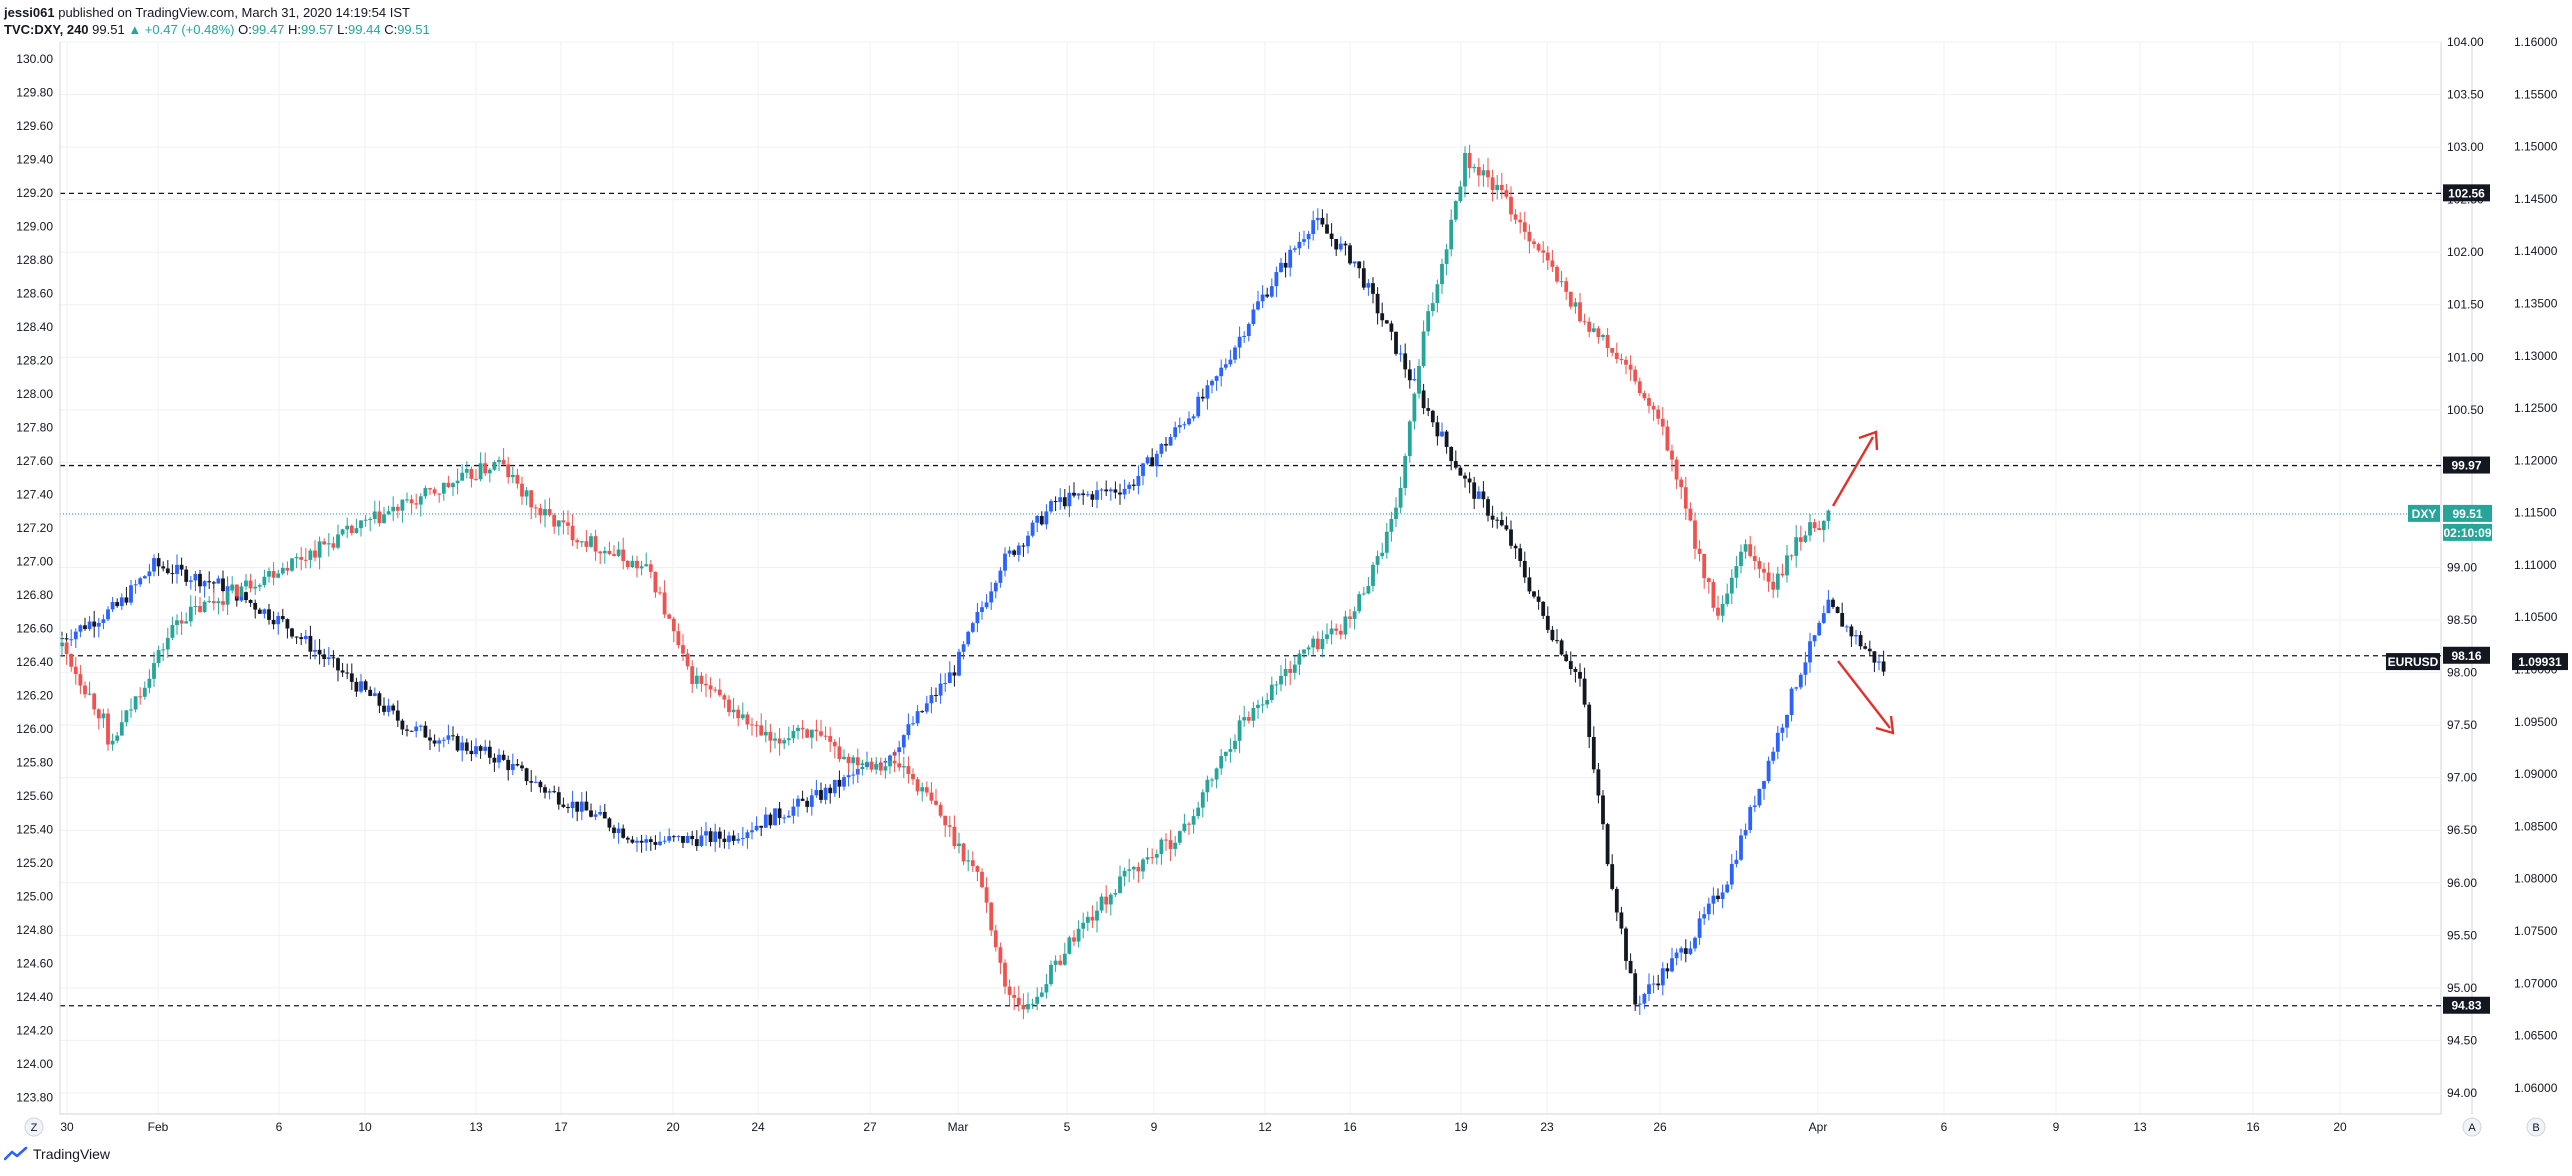 This screenshot has width=2572, height=1176. What do you see at coordinates (1660, 1127) in the screenshot?
I see `time-axis-tick: 26` at bounding box center [1660, 1127].